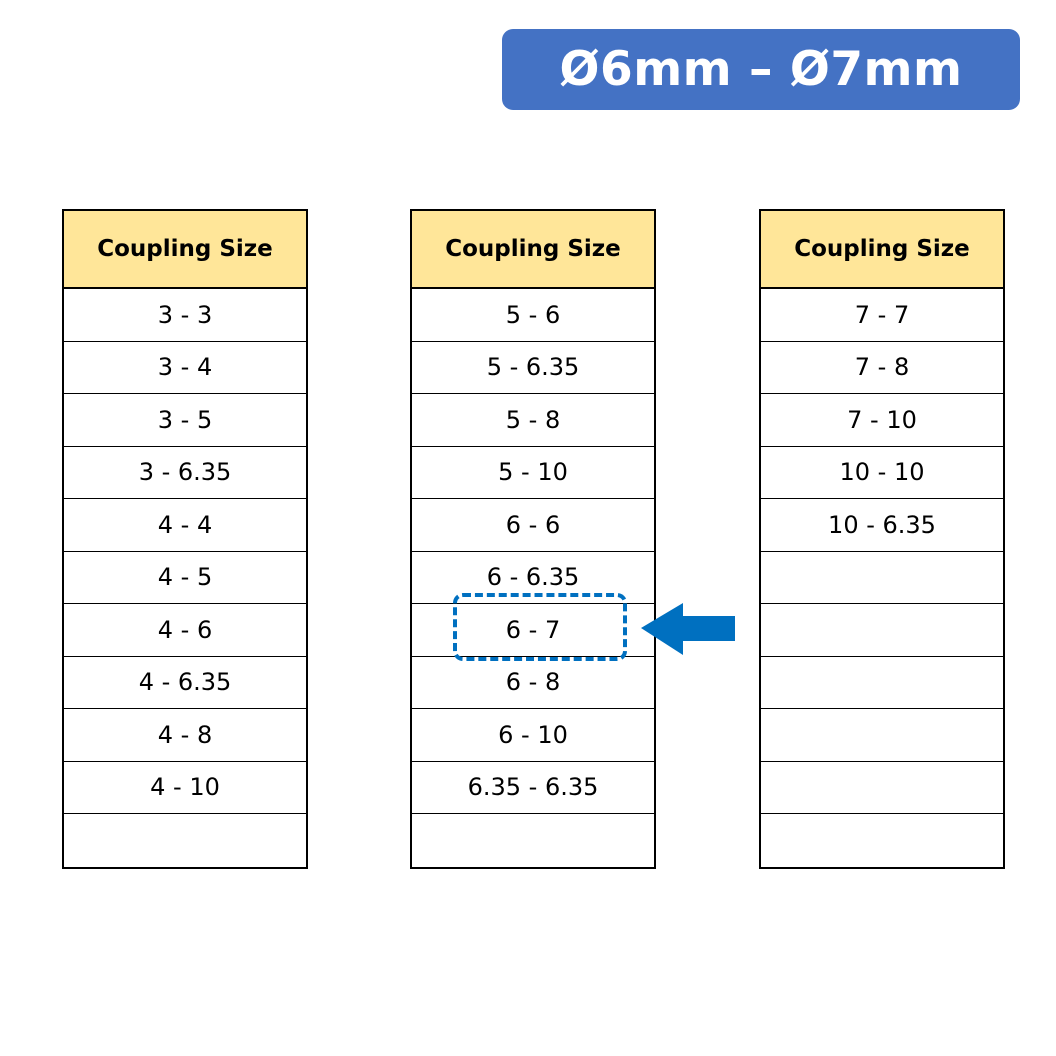  What do you see at coordinates (533, 368) in the screenshot?
I see `table-row: 5 - 6.35` at bounding box center [533, 368].